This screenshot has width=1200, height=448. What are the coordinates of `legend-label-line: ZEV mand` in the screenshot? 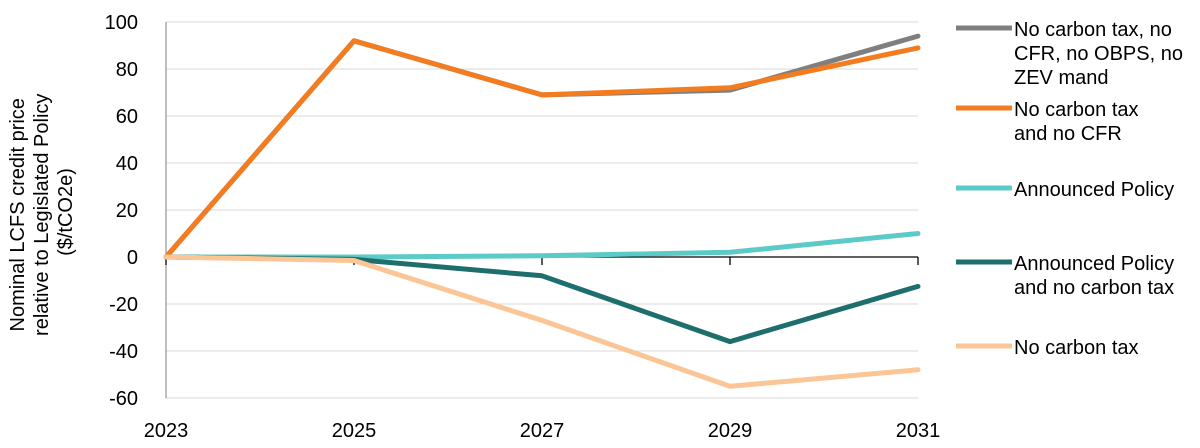 It's located at (1061, 78).